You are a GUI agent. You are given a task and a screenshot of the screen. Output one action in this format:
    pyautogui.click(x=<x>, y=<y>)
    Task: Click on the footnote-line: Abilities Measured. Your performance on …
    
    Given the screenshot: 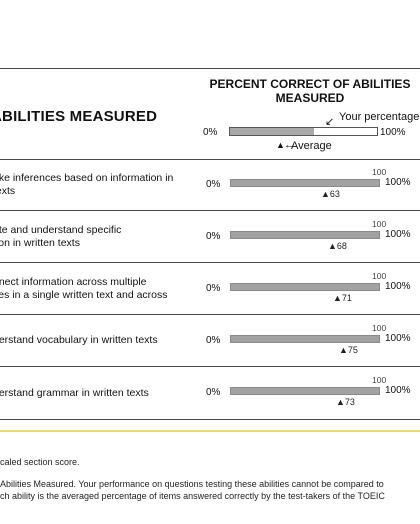 What is the action you would take?
    pyautogui.click(x=192, y=484)
    